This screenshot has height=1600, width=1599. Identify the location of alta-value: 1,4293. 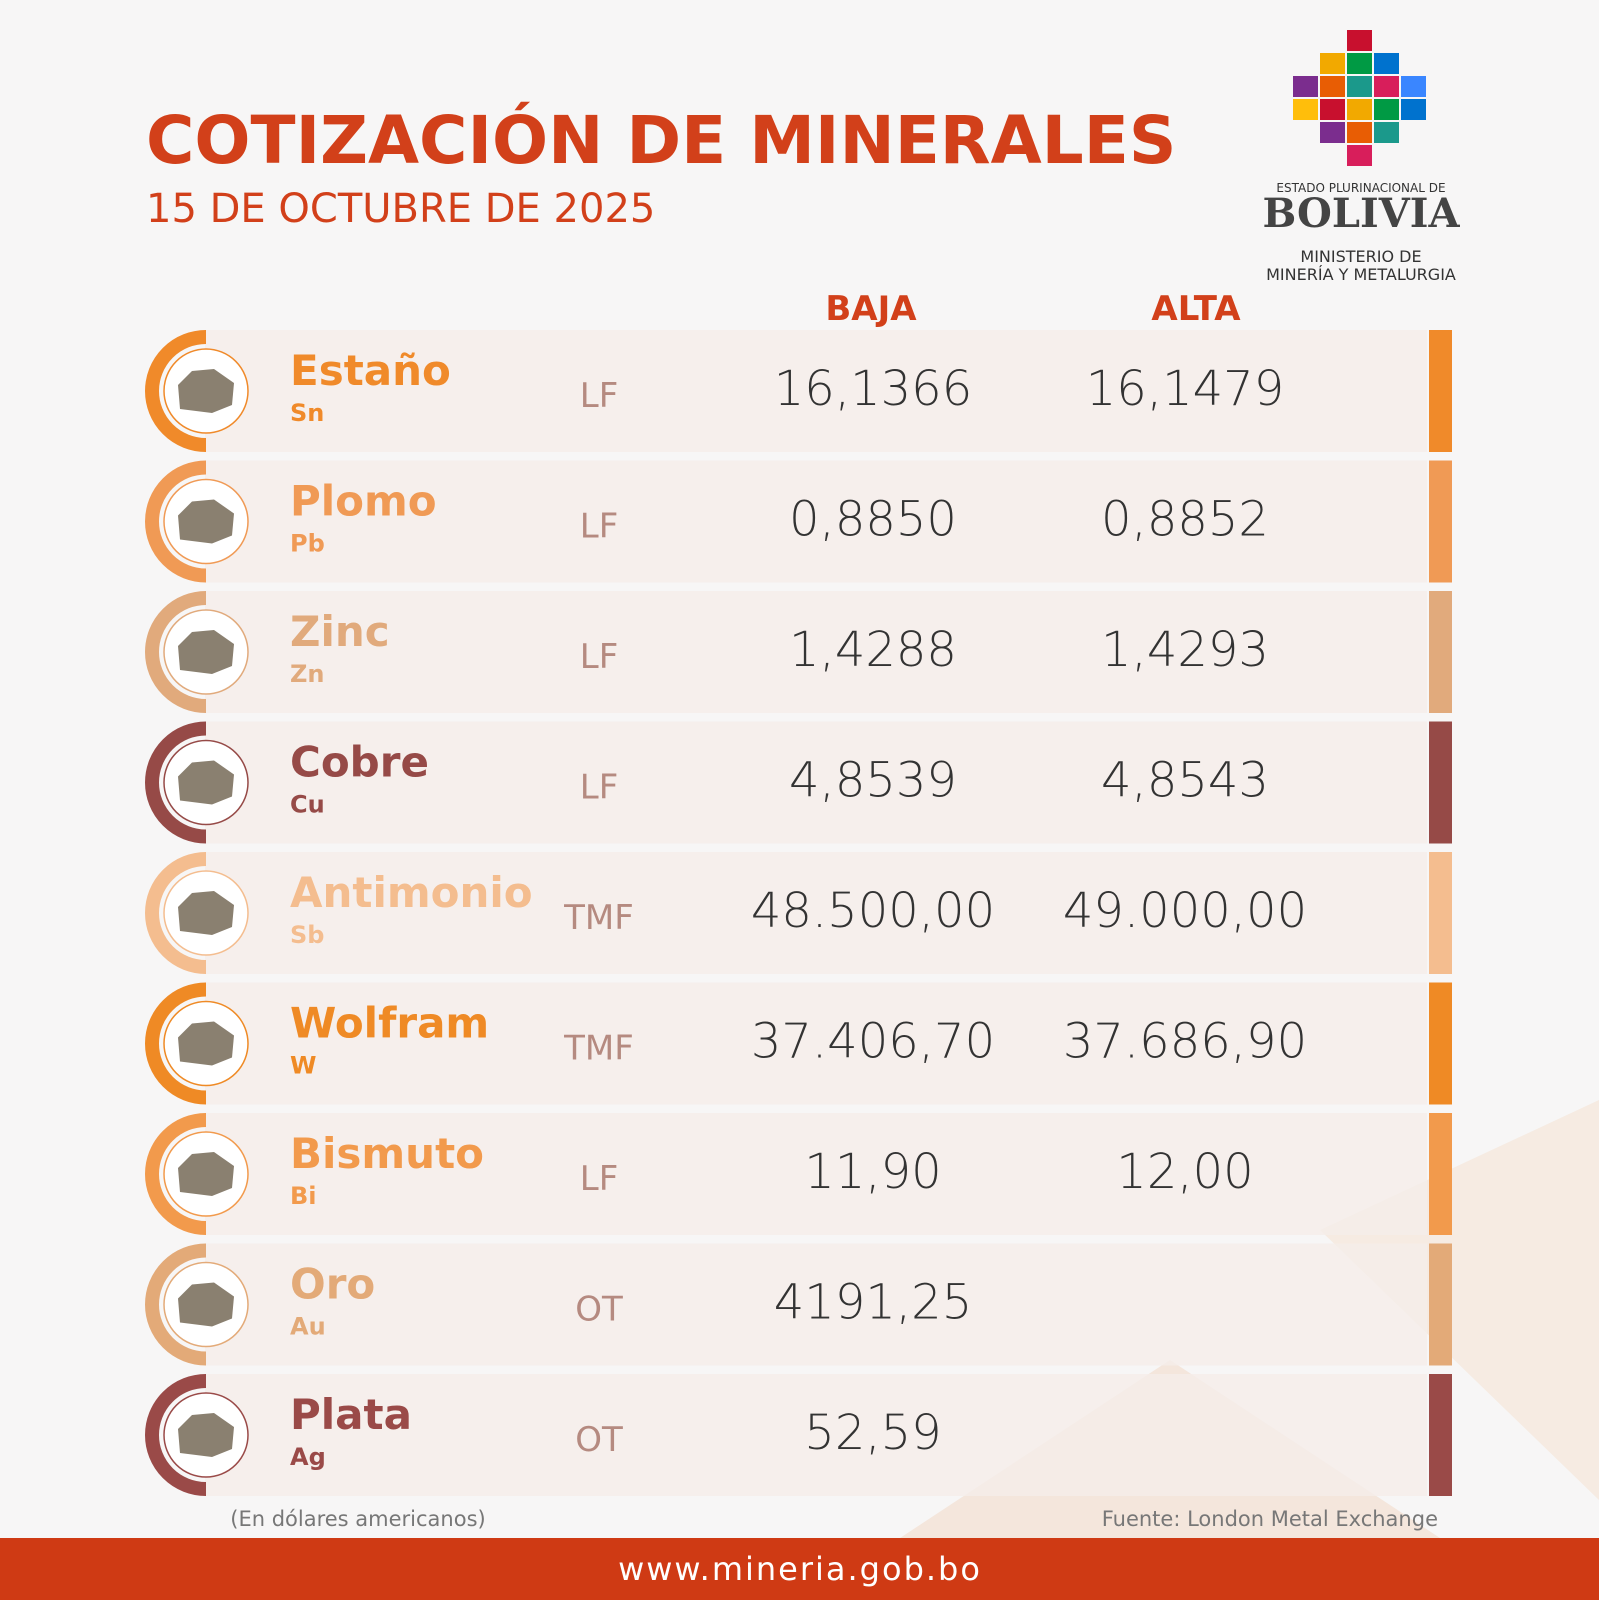
(1185, 650).